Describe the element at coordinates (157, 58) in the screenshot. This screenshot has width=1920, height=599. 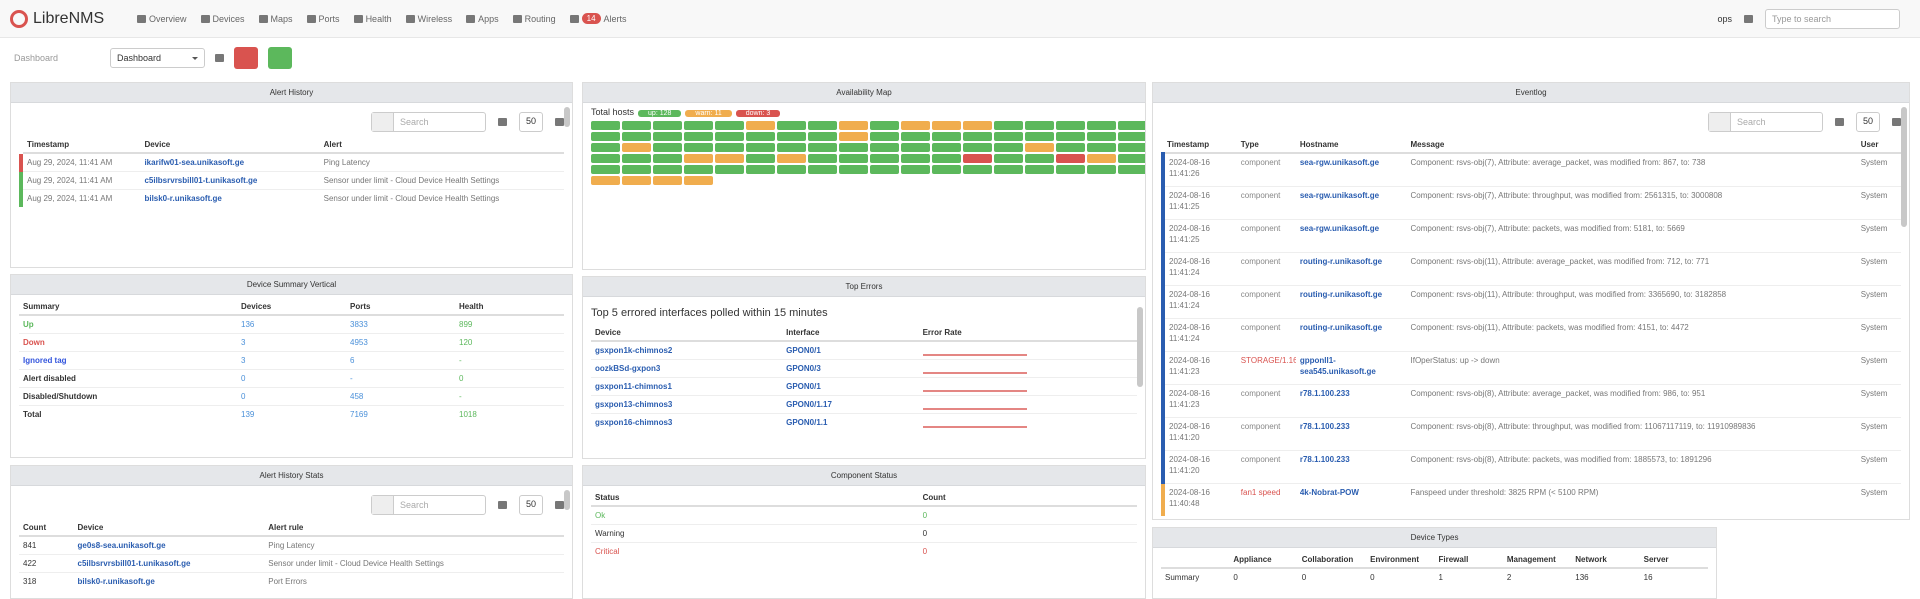
I see `dashboard-select: Dashboard` at that location.